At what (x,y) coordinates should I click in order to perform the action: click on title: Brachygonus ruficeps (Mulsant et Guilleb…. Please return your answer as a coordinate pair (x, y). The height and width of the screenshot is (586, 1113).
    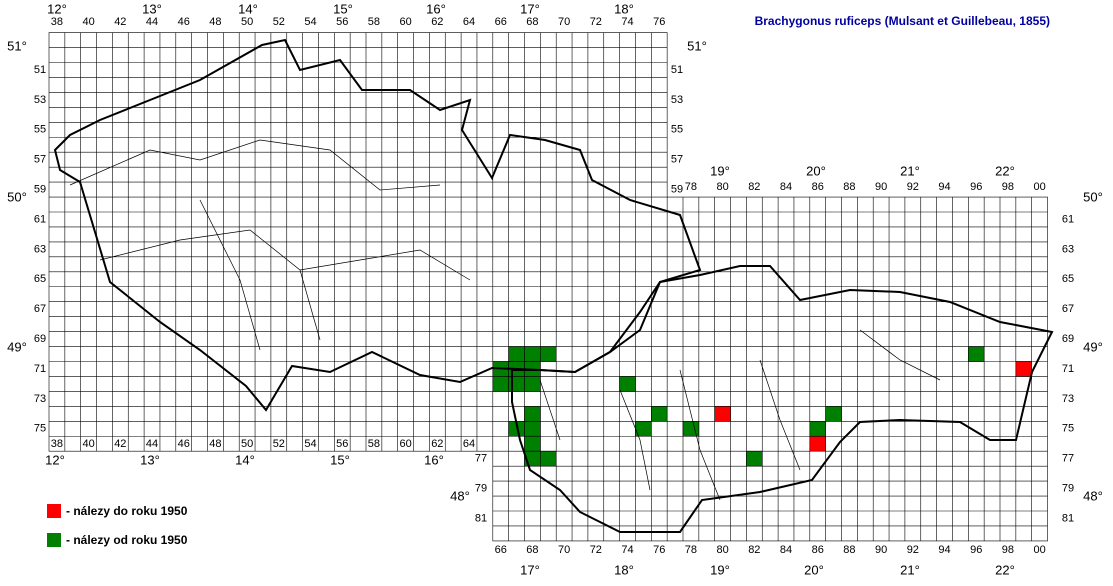
    Looking at the image, I should click on (902, 21).